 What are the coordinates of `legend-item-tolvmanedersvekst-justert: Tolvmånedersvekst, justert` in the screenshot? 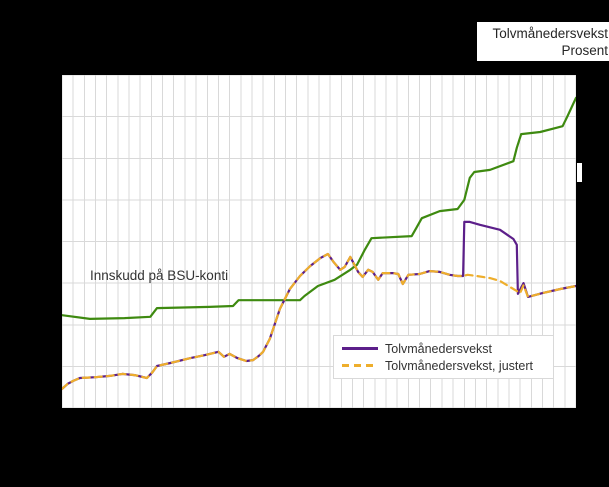 It's located at (443, 366).